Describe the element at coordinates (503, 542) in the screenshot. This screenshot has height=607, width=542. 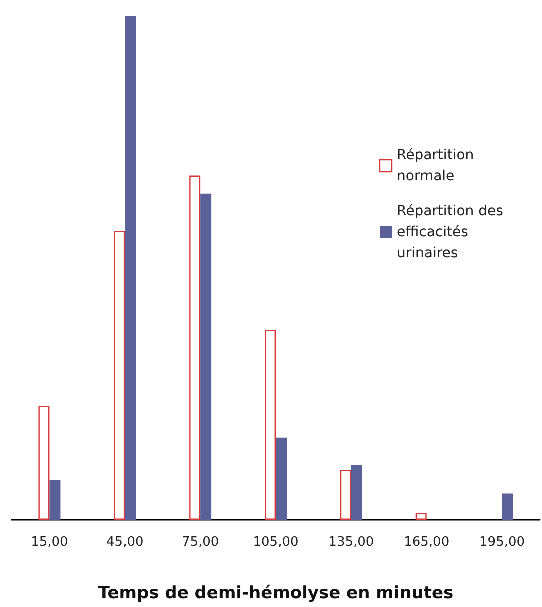
I see `x-tick-label: 195,00` at that location.